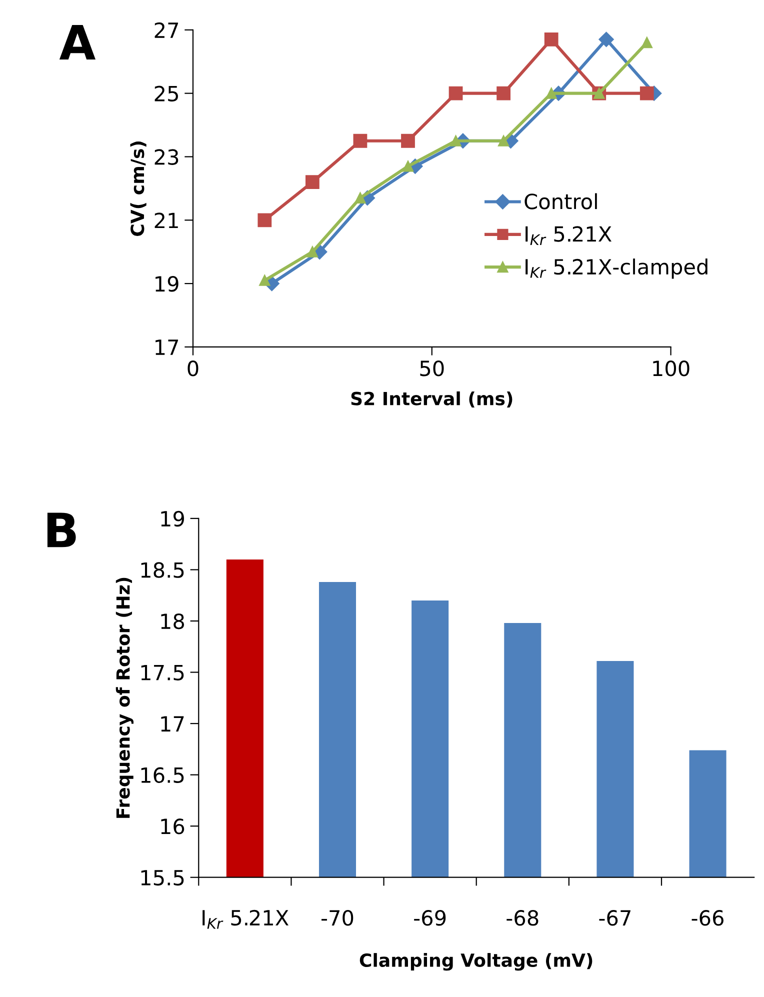  Describe the element at coordinates (166, 94) in the screenshot. I see `y-tick-label: 25` at that location.